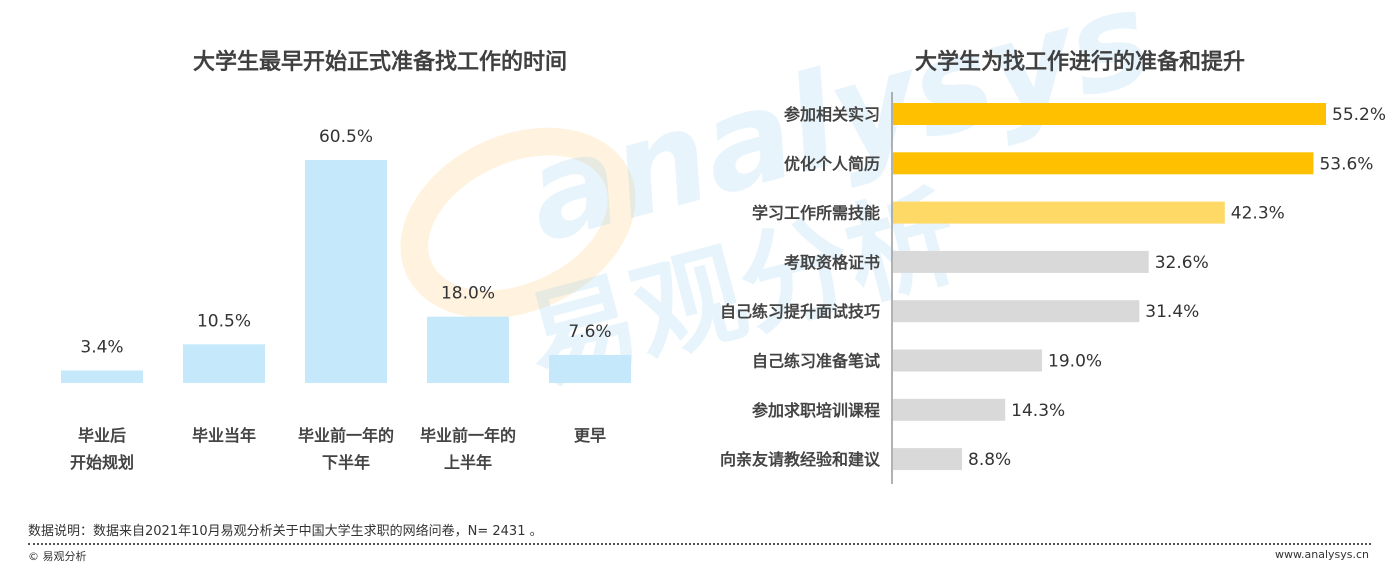 The image size is (1399, 585). What do you see at coordinates (346, 462) in the screenshot?
I see `category-label: 下半年` at bounding box center [346, 462].